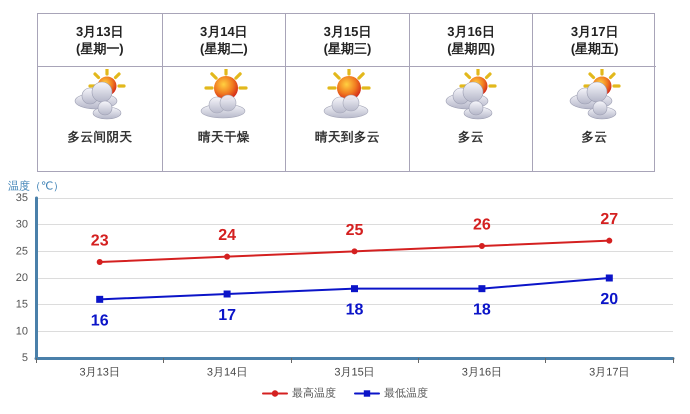 The width and height of the screenshot is (690, 414). What do you see at coordinates (224, 31) in the screenshot?
I see `category-label: 3月14日` at bounding box center [224, 31].